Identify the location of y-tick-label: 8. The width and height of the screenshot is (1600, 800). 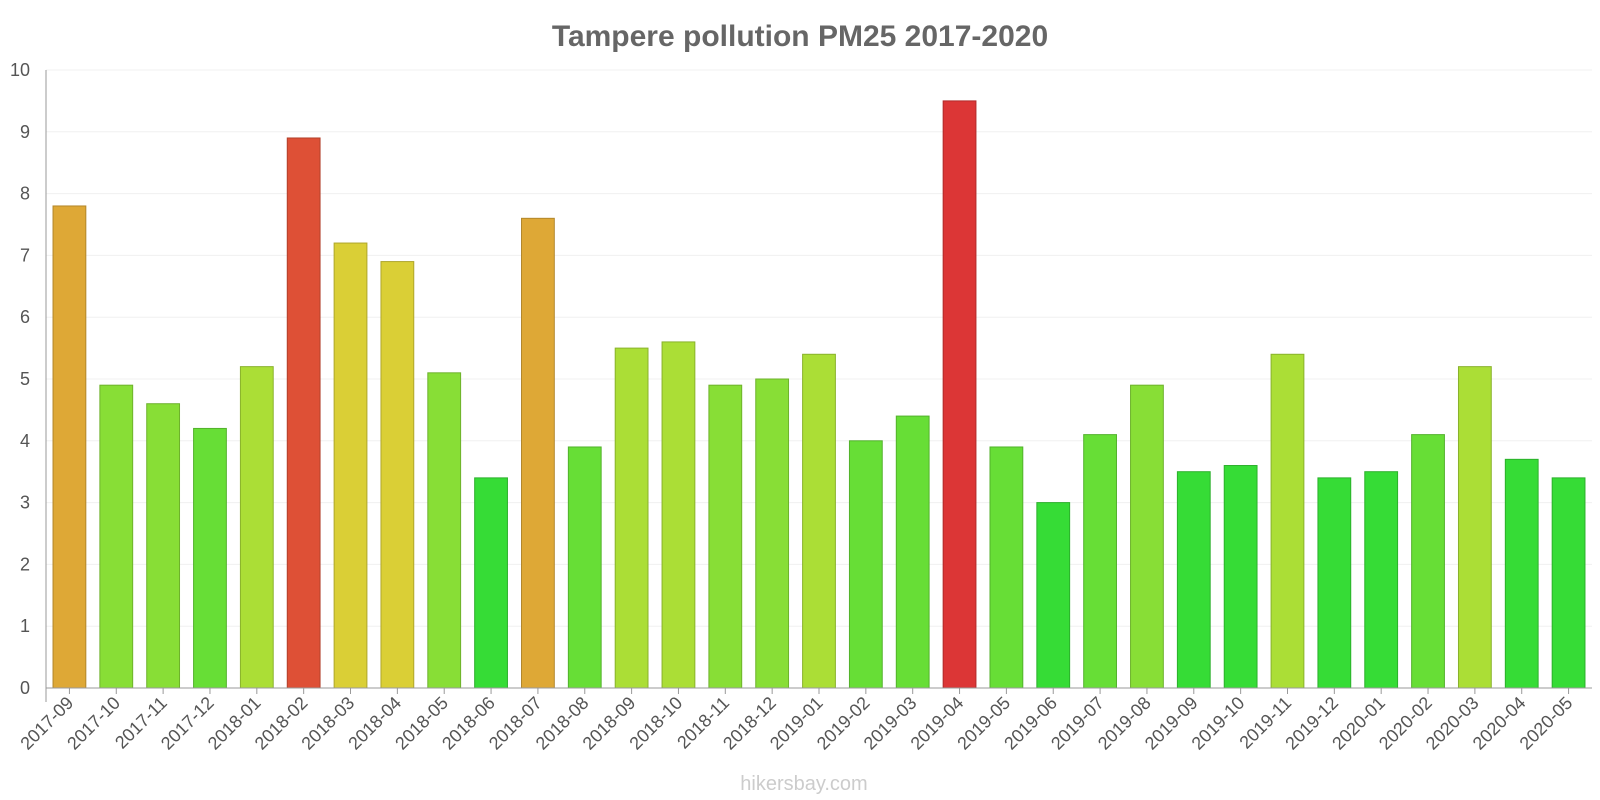
(25, 194).